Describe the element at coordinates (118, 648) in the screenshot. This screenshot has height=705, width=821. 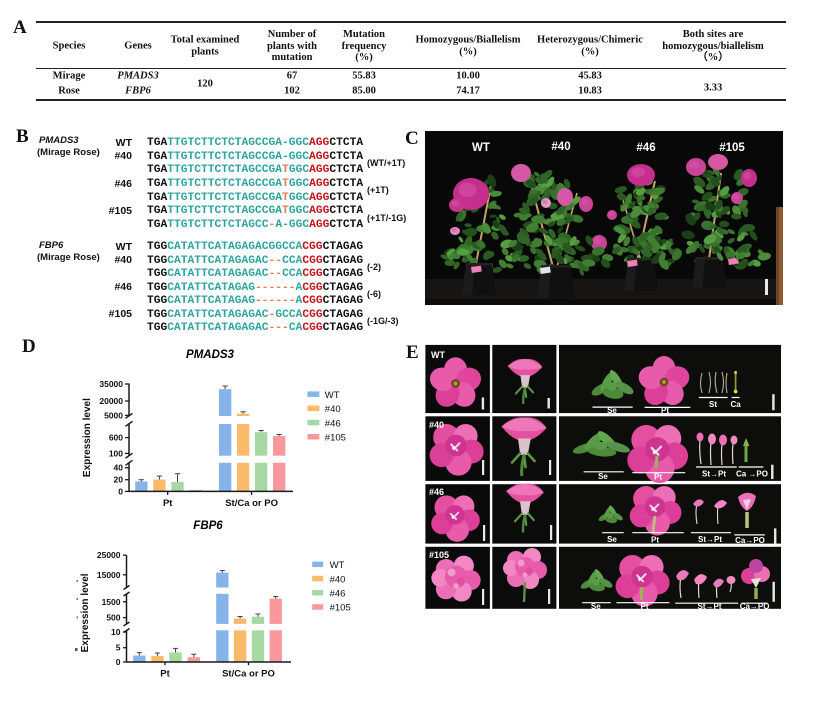
I see `svg-text: 5` at that location.